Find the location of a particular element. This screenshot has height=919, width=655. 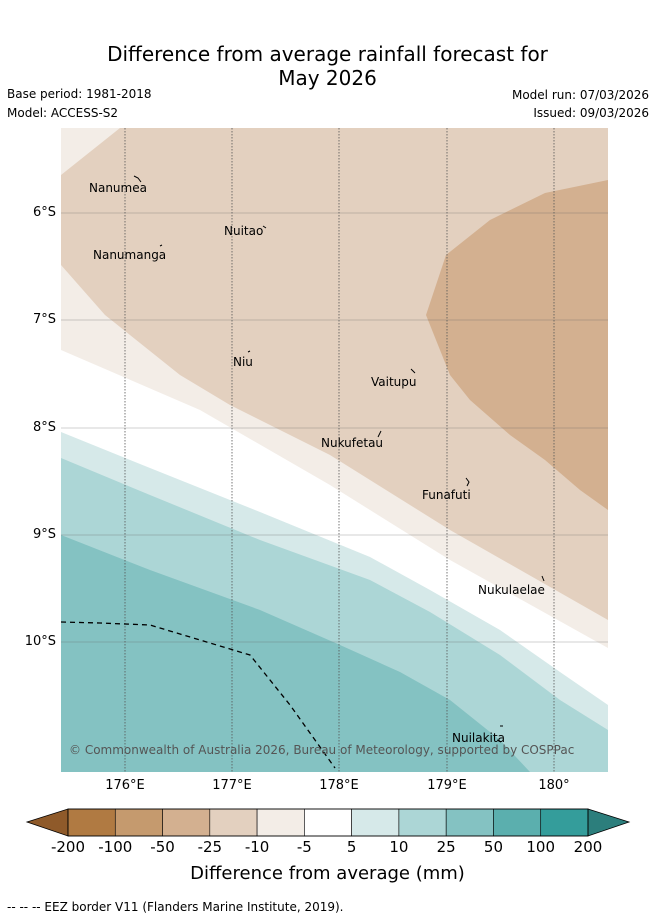

place-label: Vaitupu is located at coordinates (394, 382).